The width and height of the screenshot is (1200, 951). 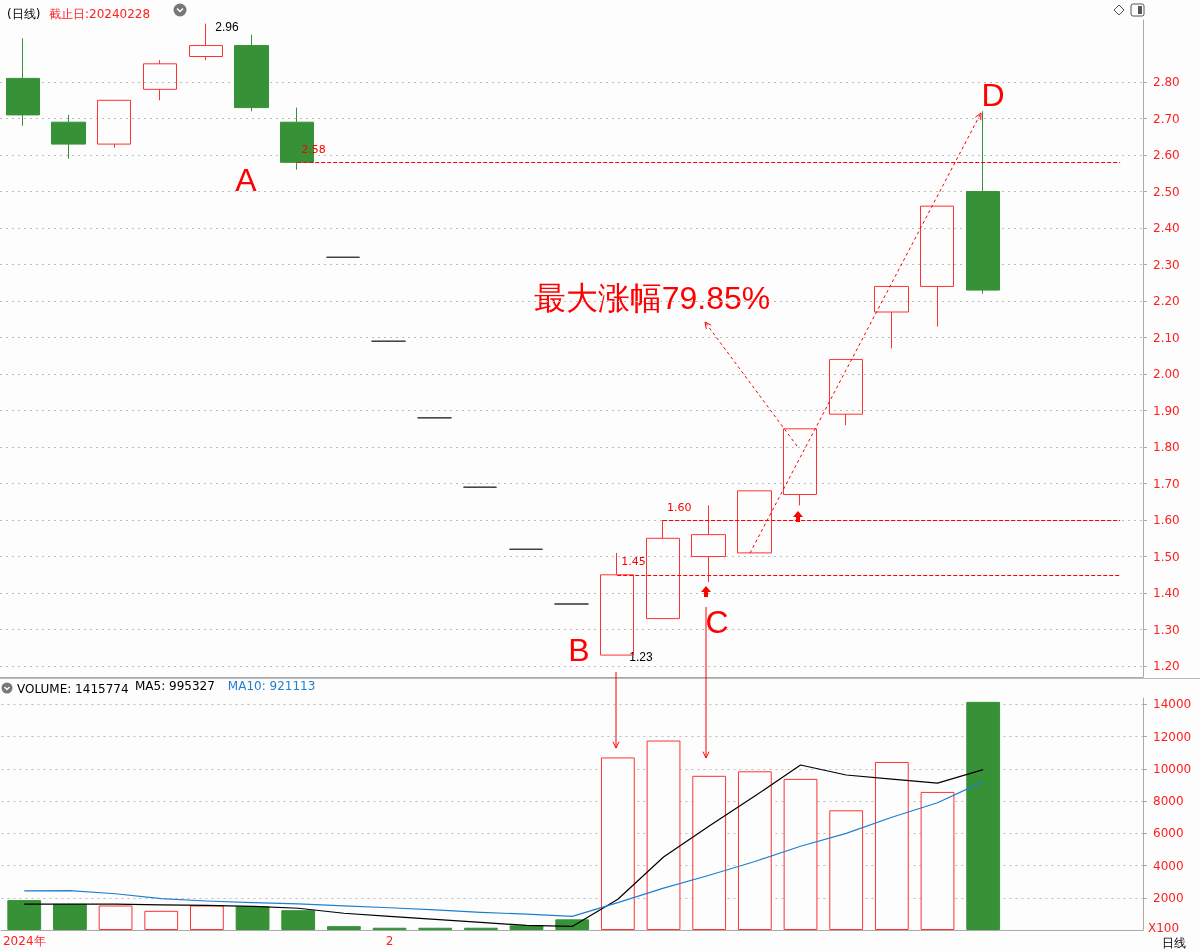 What do you see at coordinates (1164, 928) in the screenshot?
I see `text: X100` at bounding box center [1164, 928].